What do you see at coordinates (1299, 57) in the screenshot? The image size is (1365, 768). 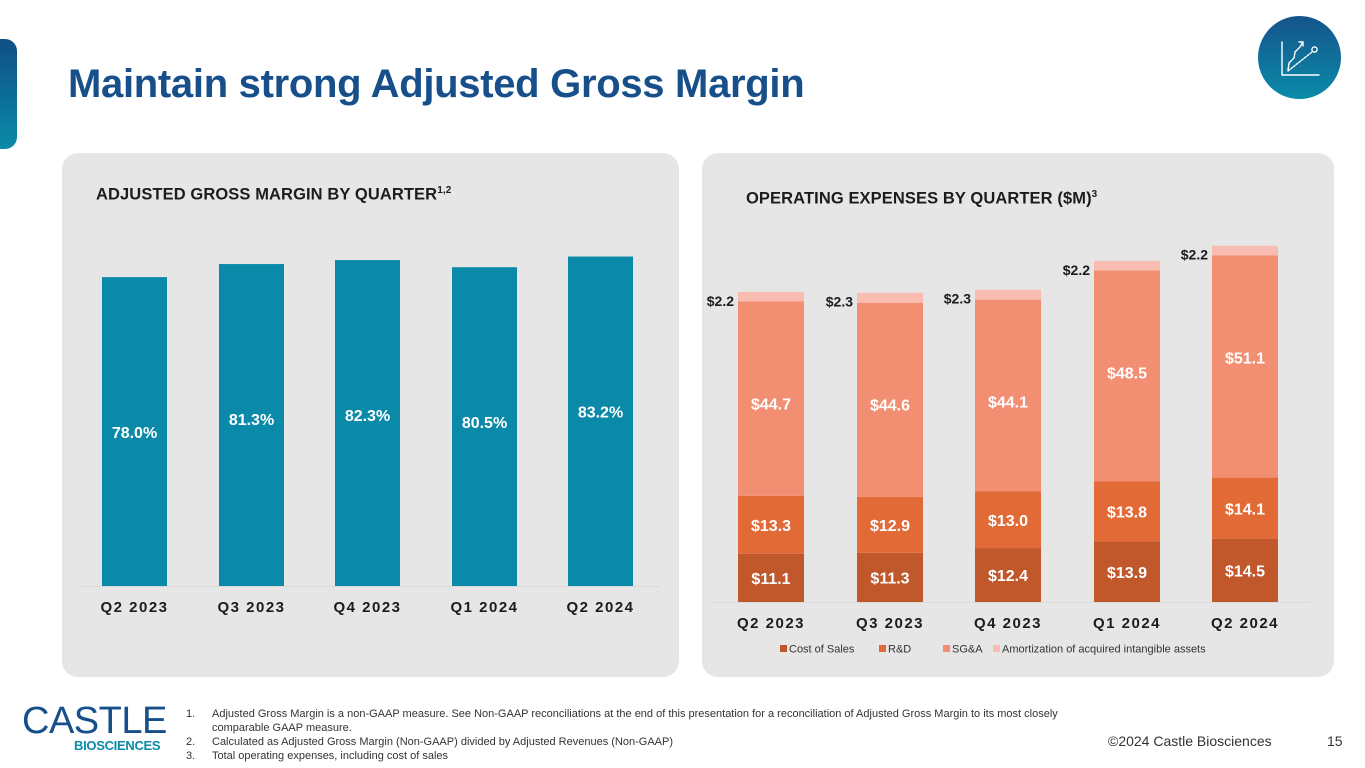 I see `growth-chart-icon` at bounding box center [1299, 57].